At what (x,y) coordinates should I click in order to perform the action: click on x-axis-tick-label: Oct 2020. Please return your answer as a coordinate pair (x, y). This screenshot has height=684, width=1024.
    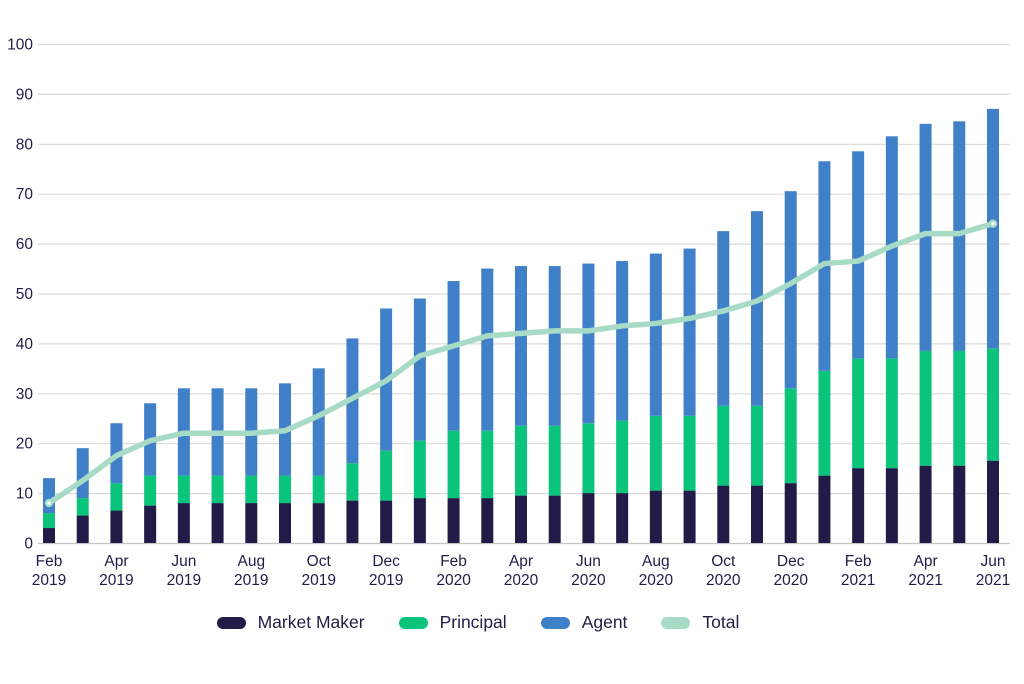
    Looking at the image, I should click on (723, 571).